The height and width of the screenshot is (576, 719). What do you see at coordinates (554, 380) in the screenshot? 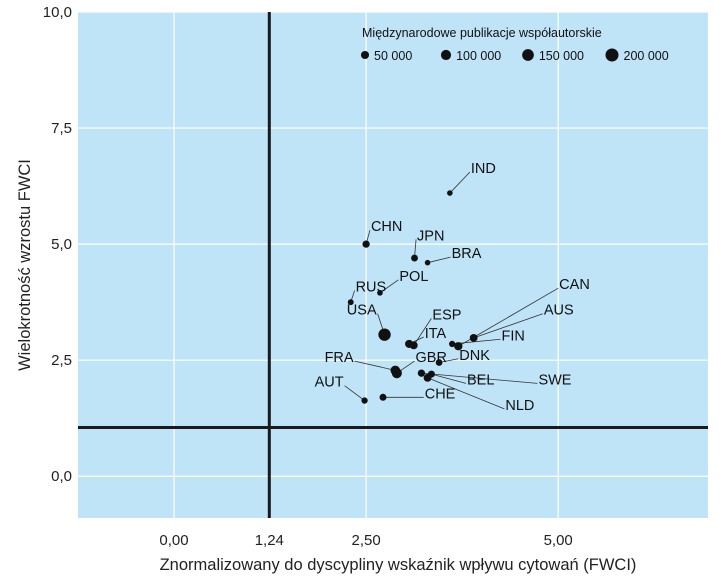
I see `point-label-swe: SWE` at bounding box center [554, 380].